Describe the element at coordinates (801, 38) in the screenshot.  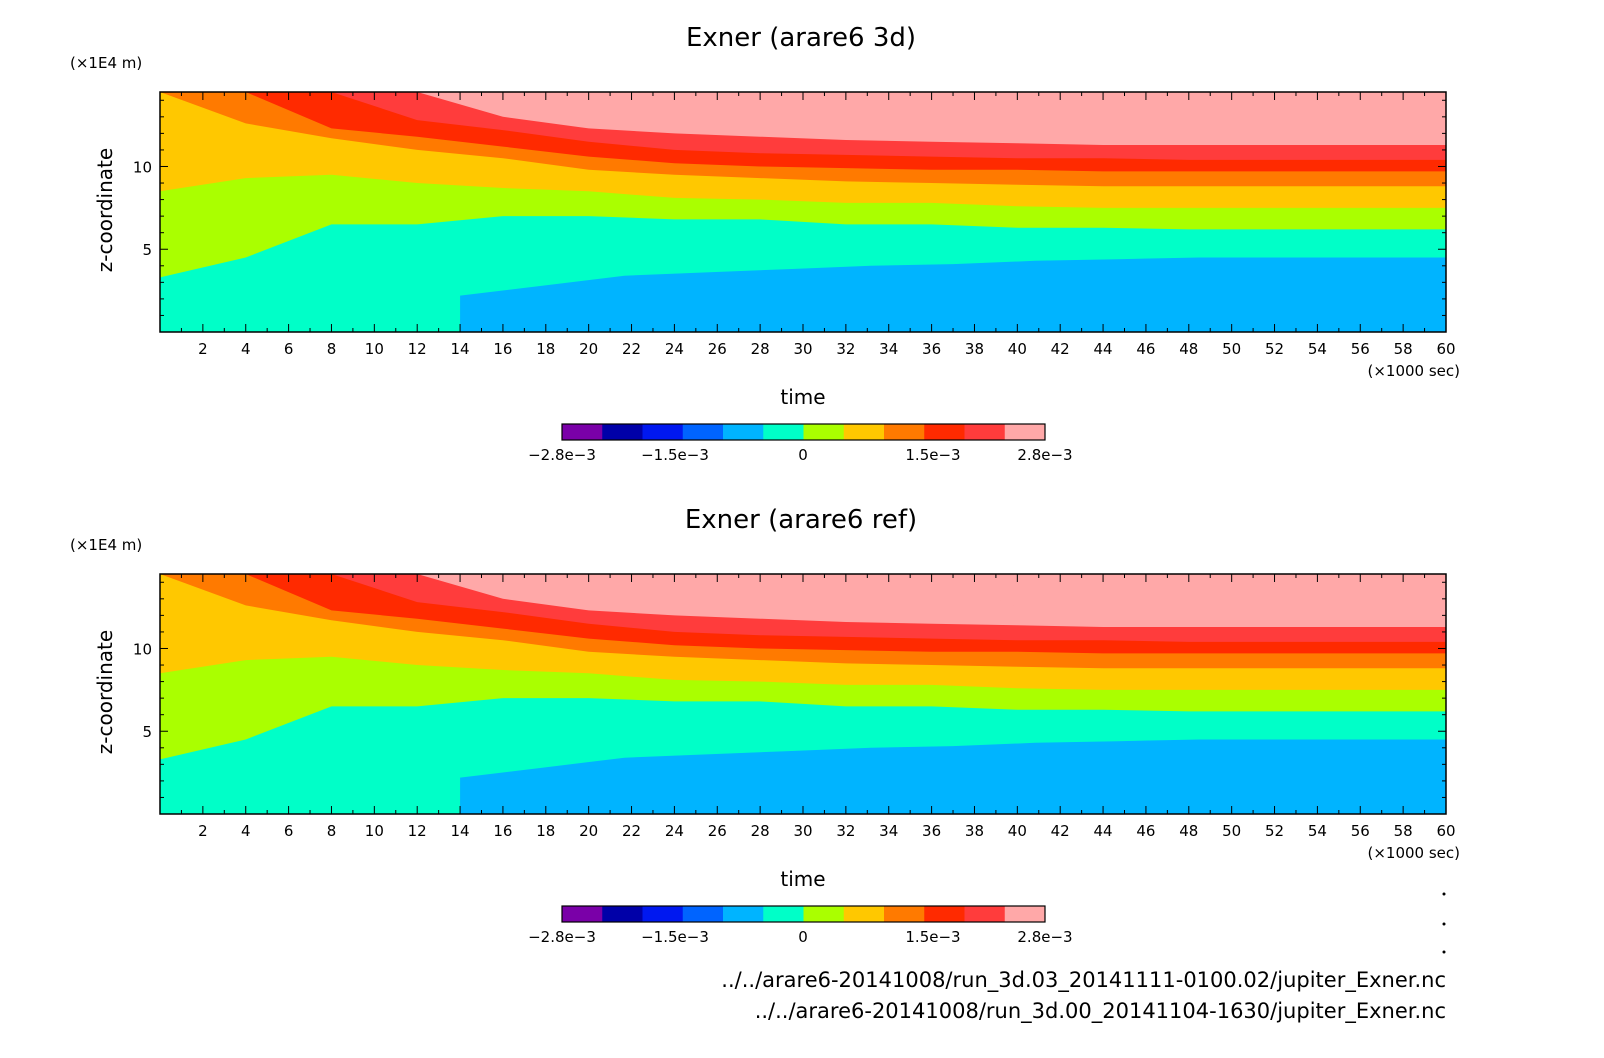
I see `chart-title: Exner (arare6 3d)` at that location.